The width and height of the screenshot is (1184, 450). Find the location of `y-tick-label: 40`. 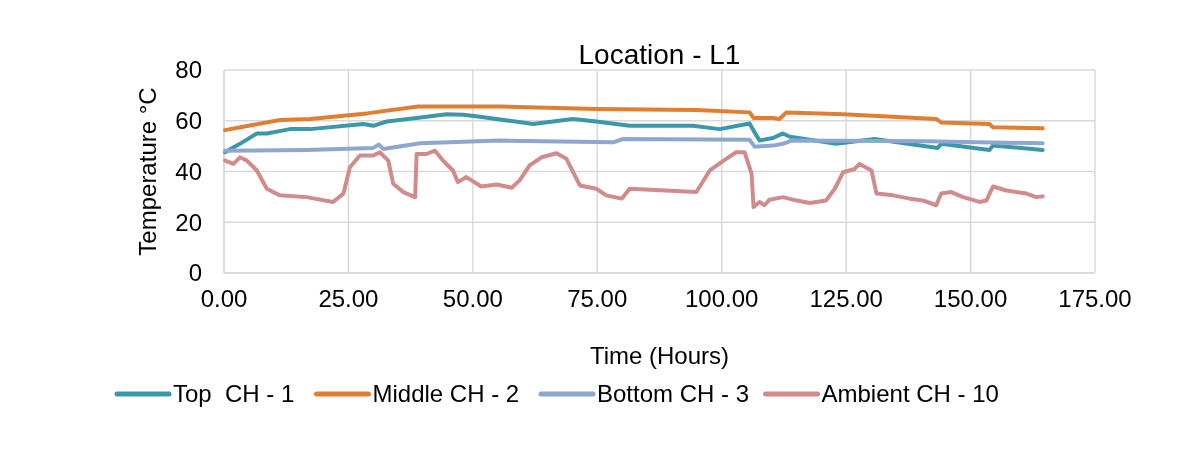

y-tick-label: 40 is located at coordinates (188, 171).